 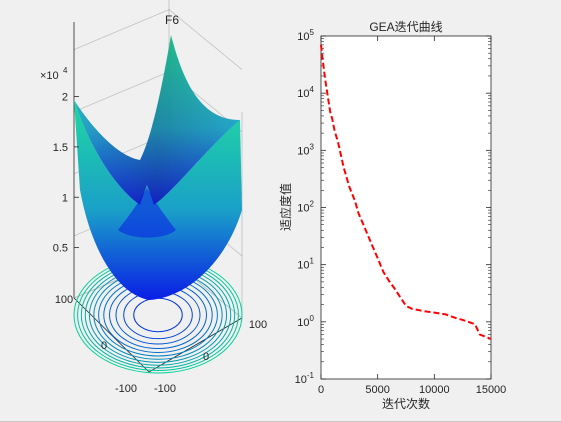 I want to click on z-axis-ticks: 0.5 1 1.5 2, so click(x=66, y=173).